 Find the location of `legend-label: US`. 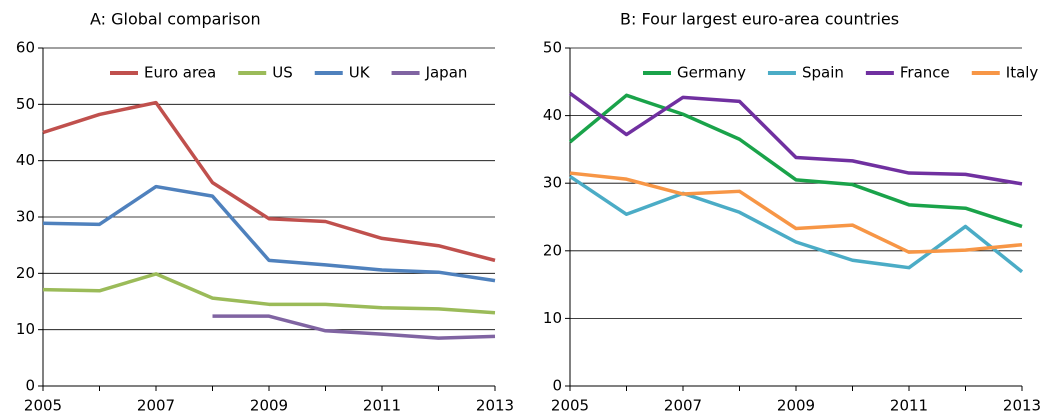

legend-label: US is located at coordinates (282, 73).